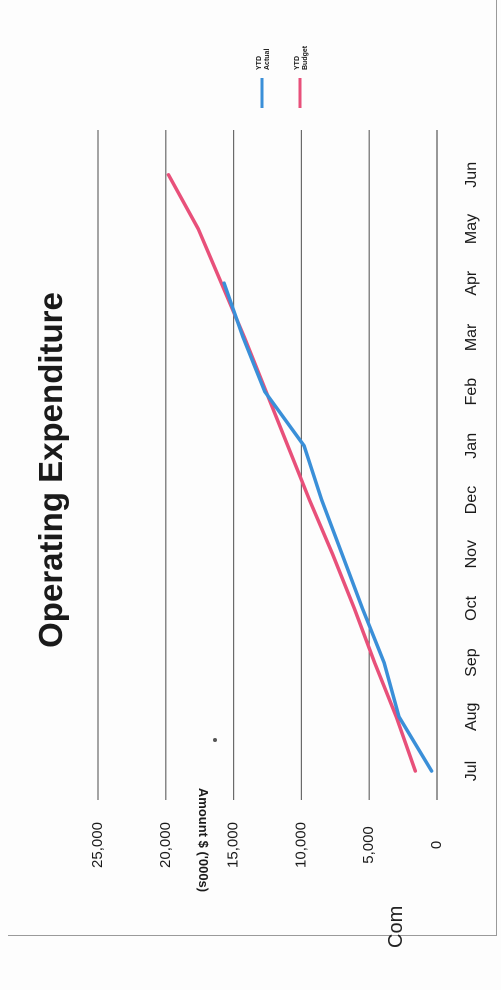 The width and height of the screenshot is (501, 990). Describe the element at coordinates (233, 845) in the screenshot. I see `y-tick-label: 15,000` at that location.